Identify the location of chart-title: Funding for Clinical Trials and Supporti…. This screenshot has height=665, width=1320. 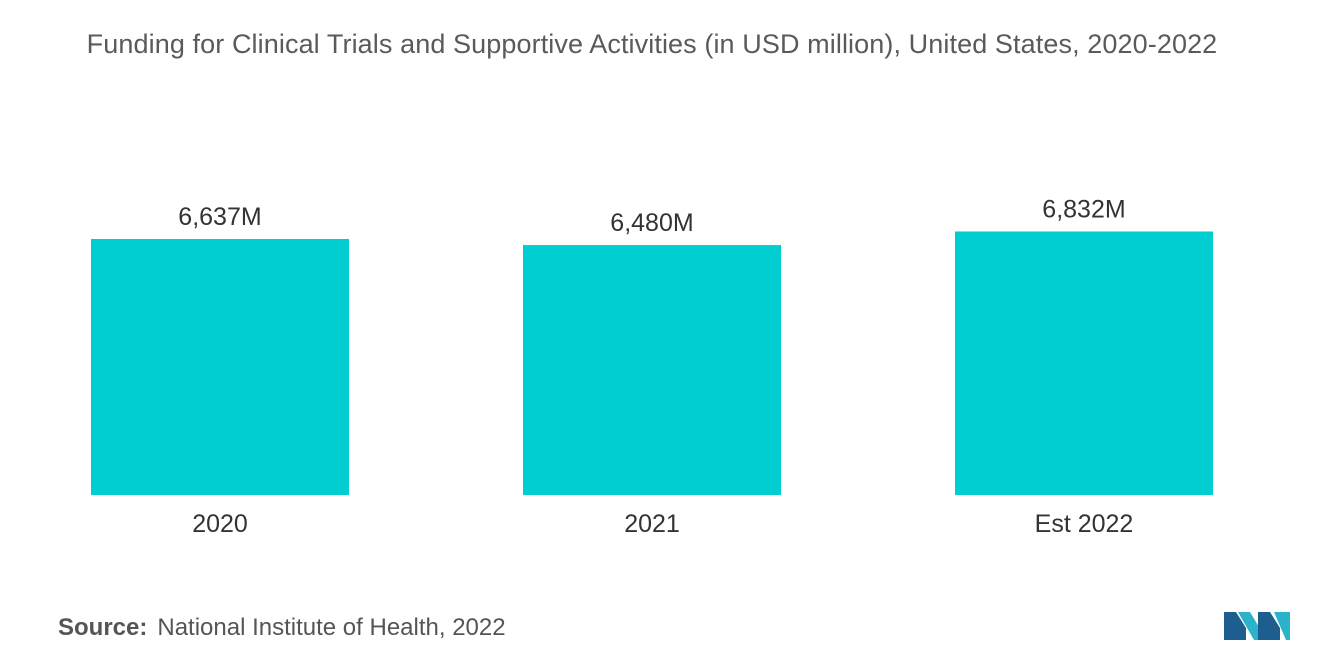
(652, 44).